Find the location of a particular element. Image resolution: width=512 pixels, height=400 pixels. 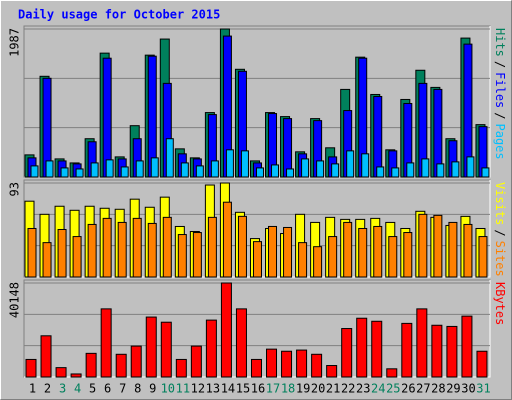

legend-entry: Visits is located at coordinates (501, 203).